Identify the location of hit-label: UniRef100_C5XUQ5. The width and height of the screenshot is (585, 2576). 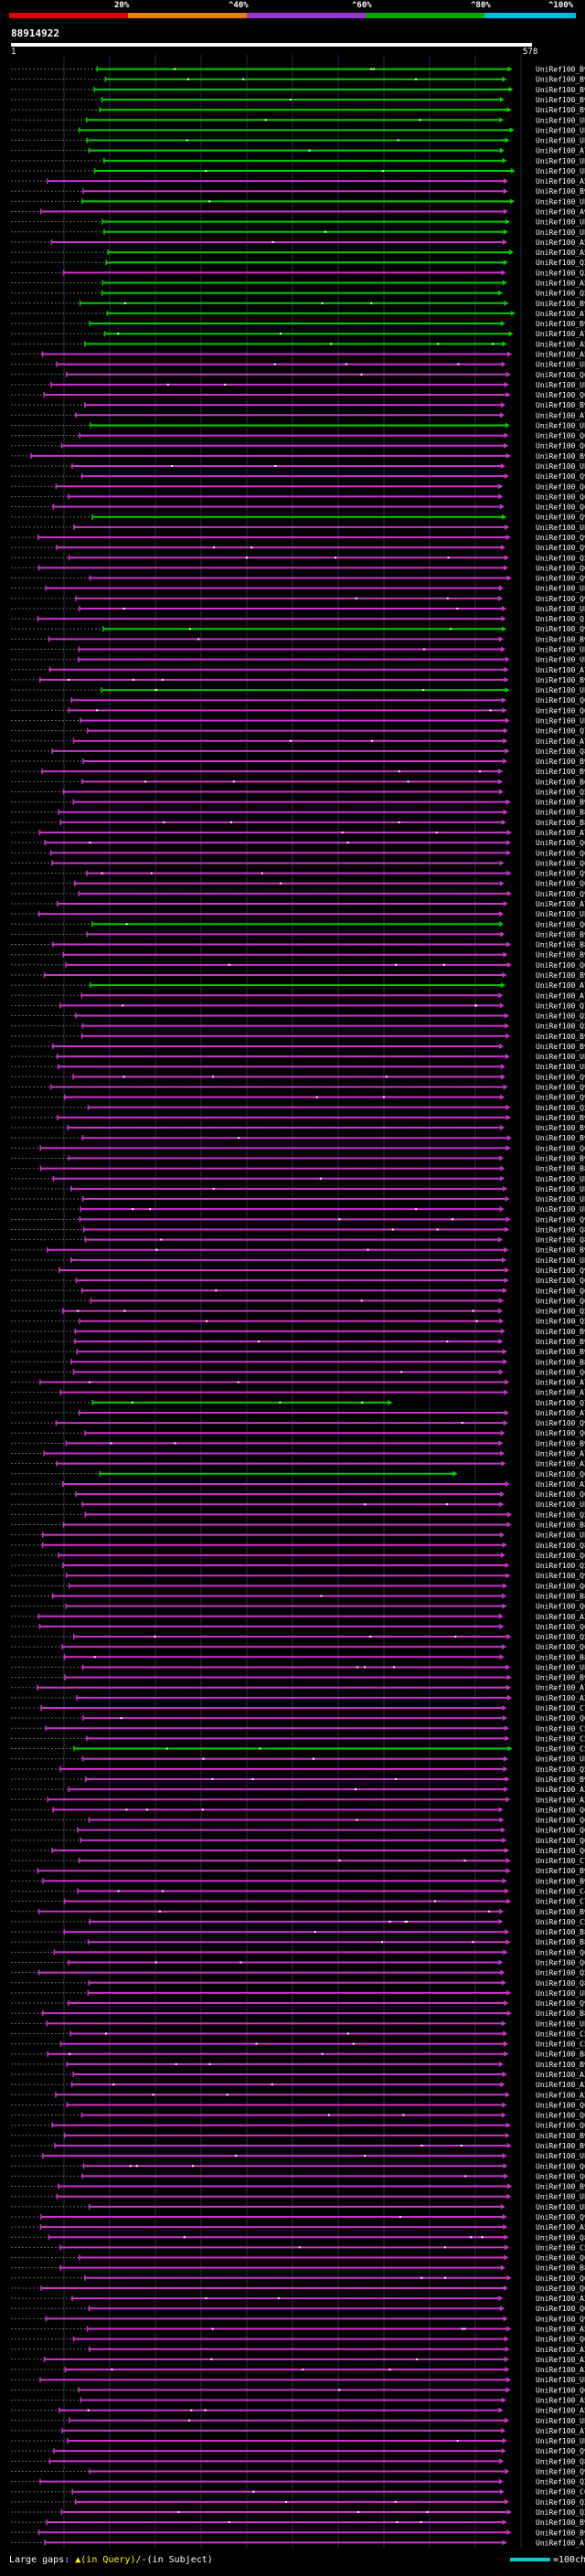
(561, 1738).